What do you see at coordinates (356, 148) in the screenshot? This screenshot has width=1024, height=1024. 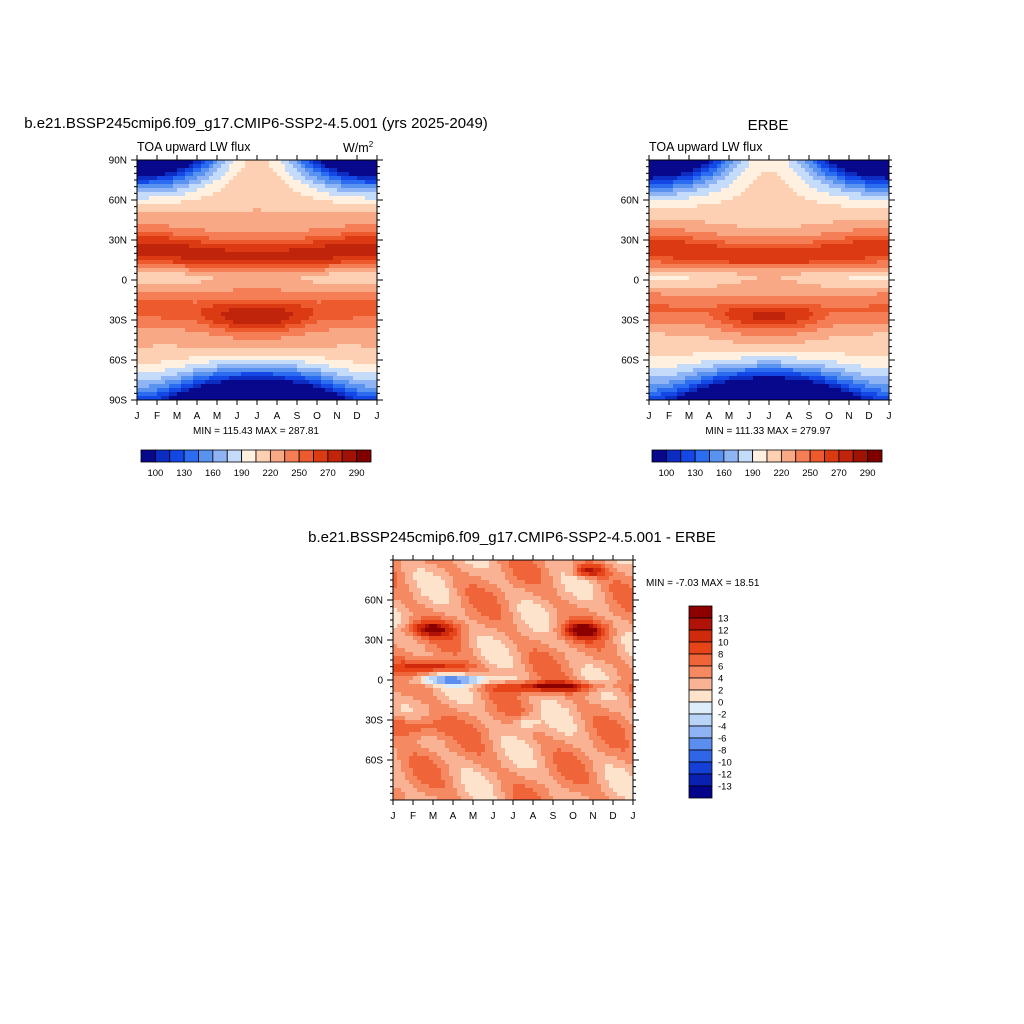 I see `panel-model-units: W/m` at bounding box center [356, 148].